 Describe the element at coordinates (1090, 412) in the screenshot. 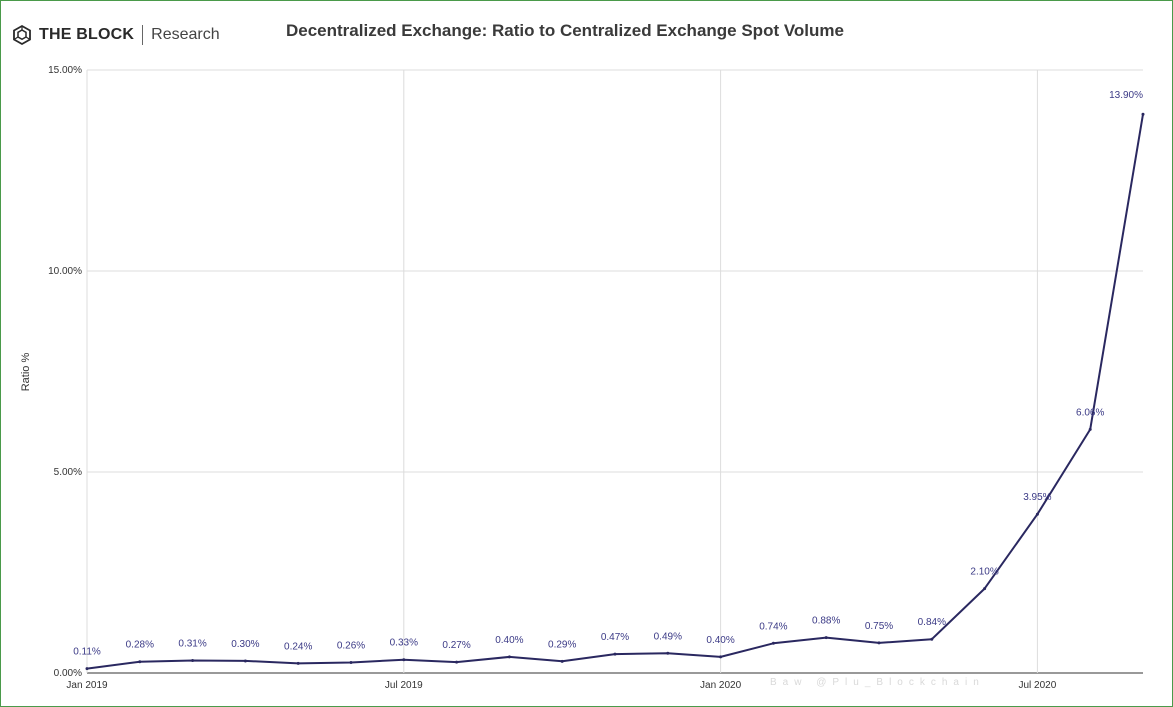

I see `data-label: 6.06%` at that location.